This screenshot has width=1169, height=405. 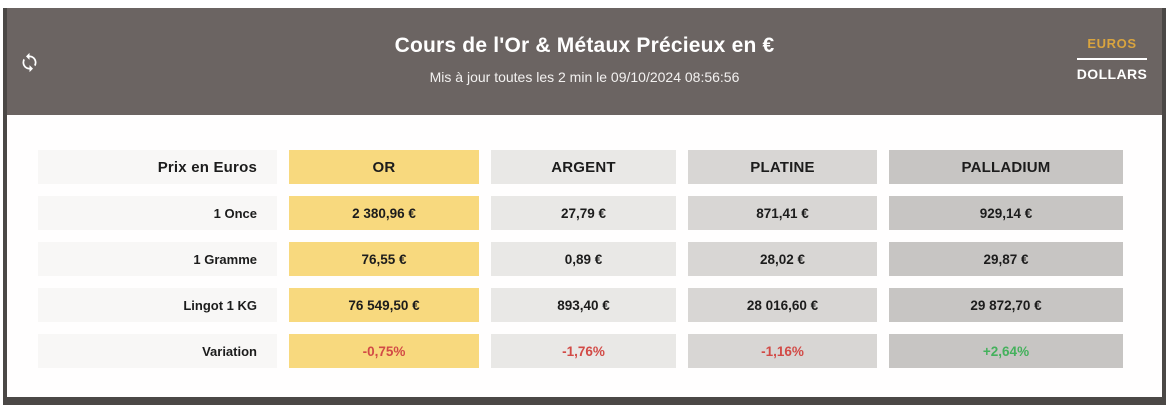 I want to click on price-once-palladium: 929,14 €, so click(x=1006, y=213).